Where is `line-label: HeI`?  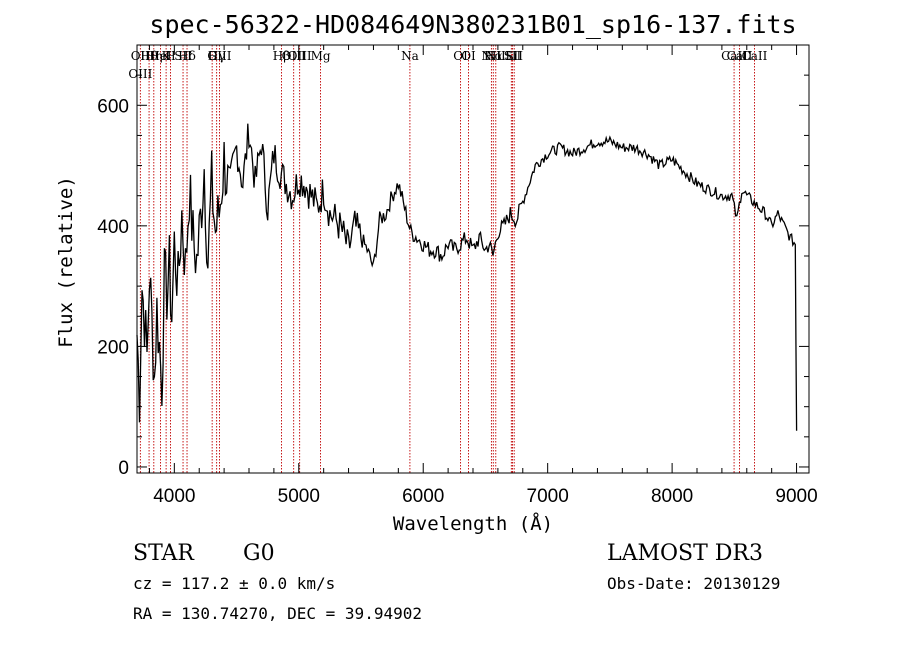 line-label: HeI is located at coordinates (160, 56).